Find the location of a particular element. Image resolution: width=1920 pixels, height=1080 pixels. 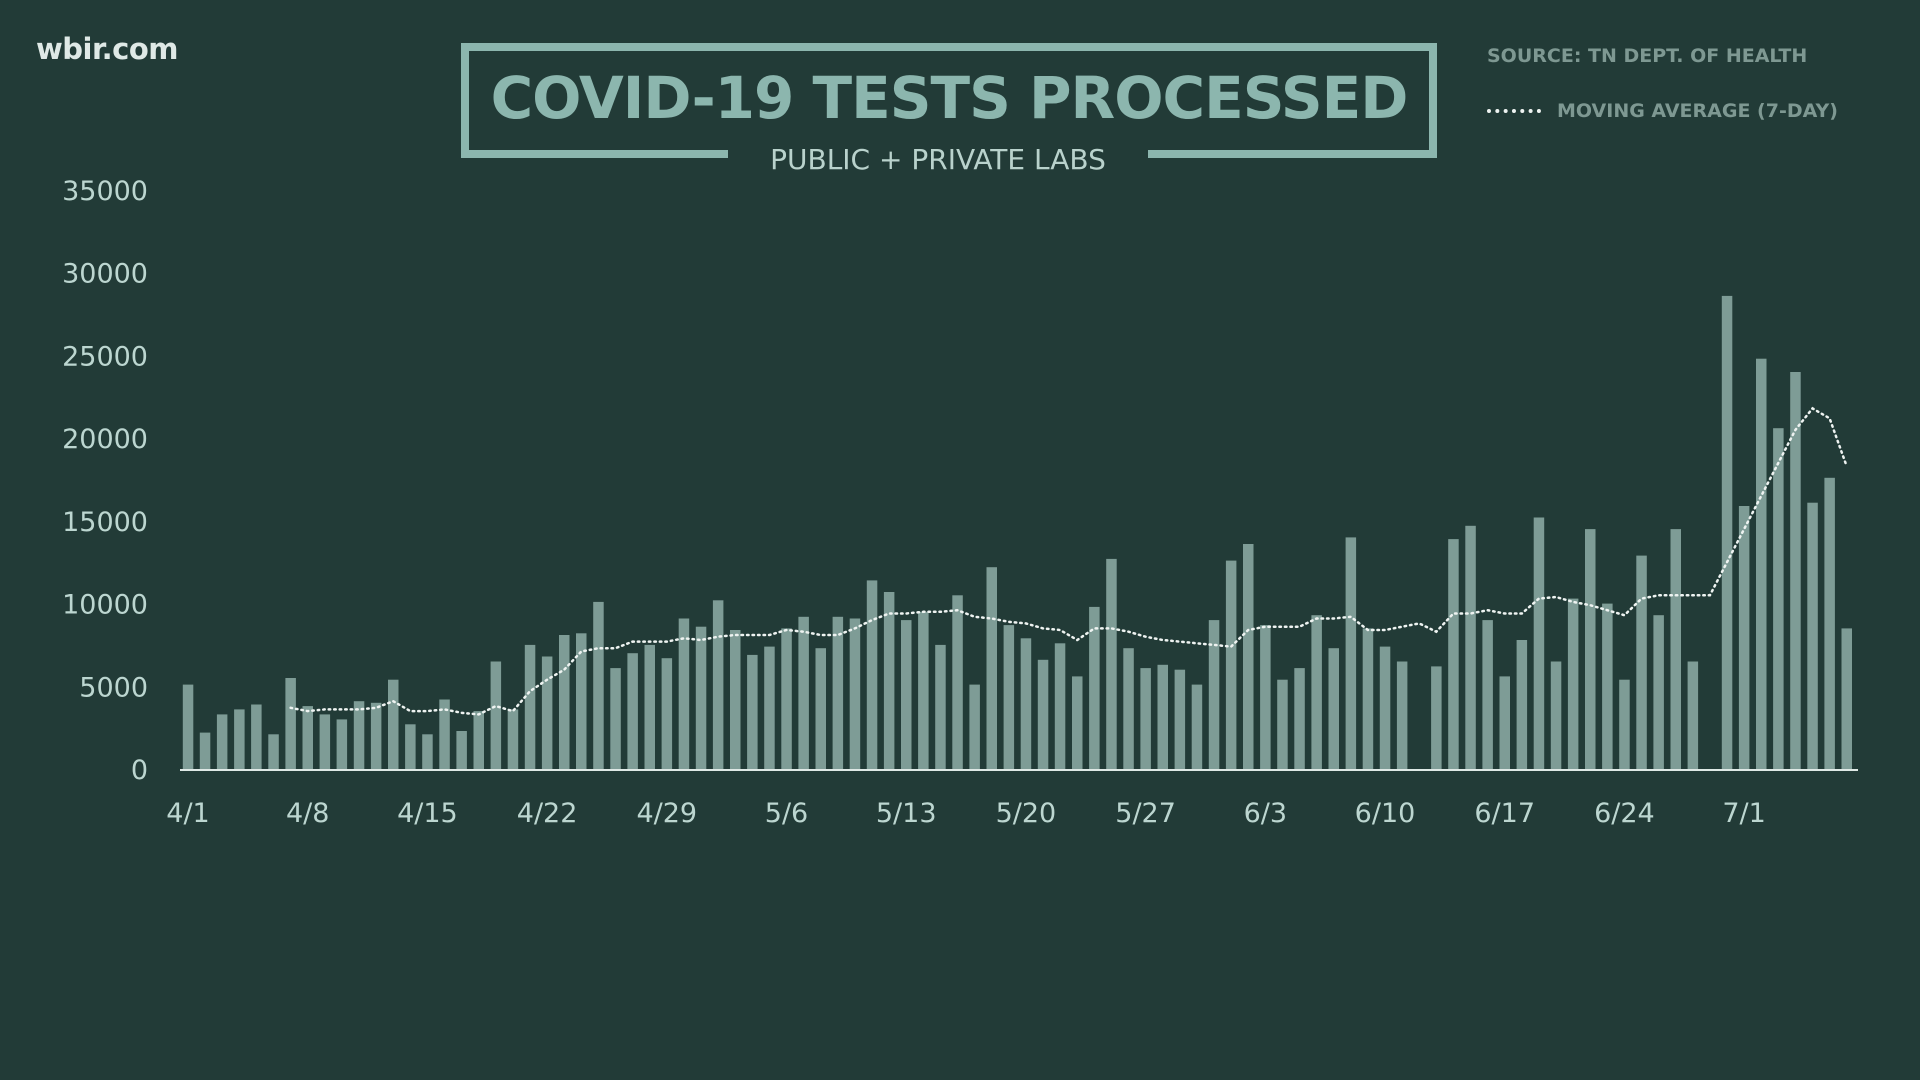

x-tick-label: 4/29 is located at coordinates (666, 813).